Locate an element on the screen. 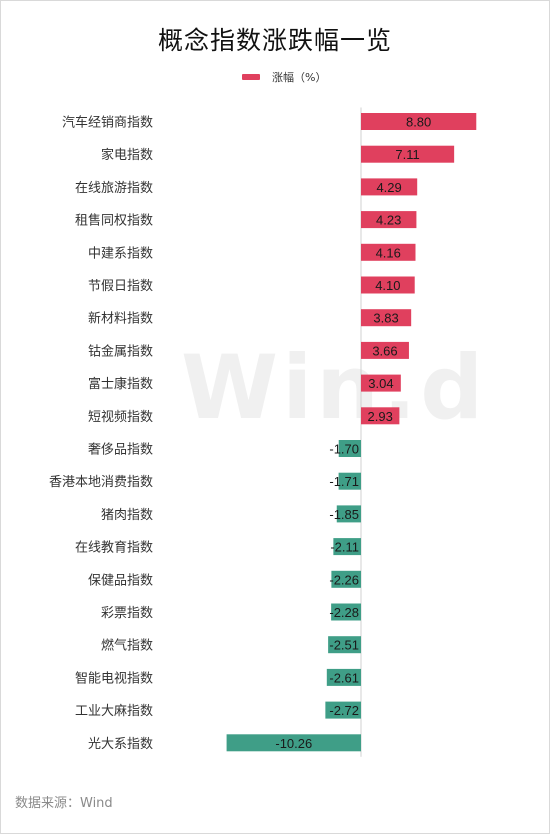  value-label: 4.16 is located at coordinates (388, 252).